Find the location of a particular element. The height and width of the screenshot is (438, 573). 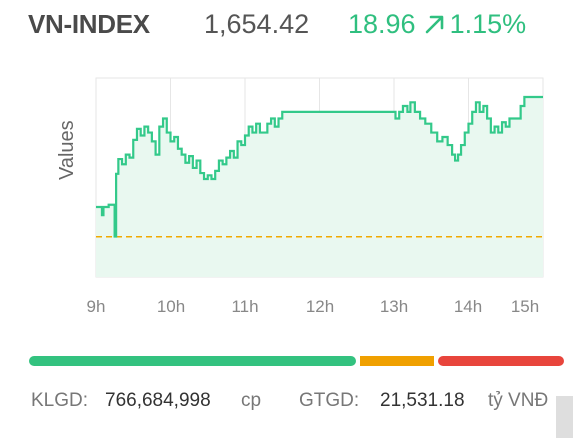

x-tick-13h: 13h is located at coordinates (394, 306).